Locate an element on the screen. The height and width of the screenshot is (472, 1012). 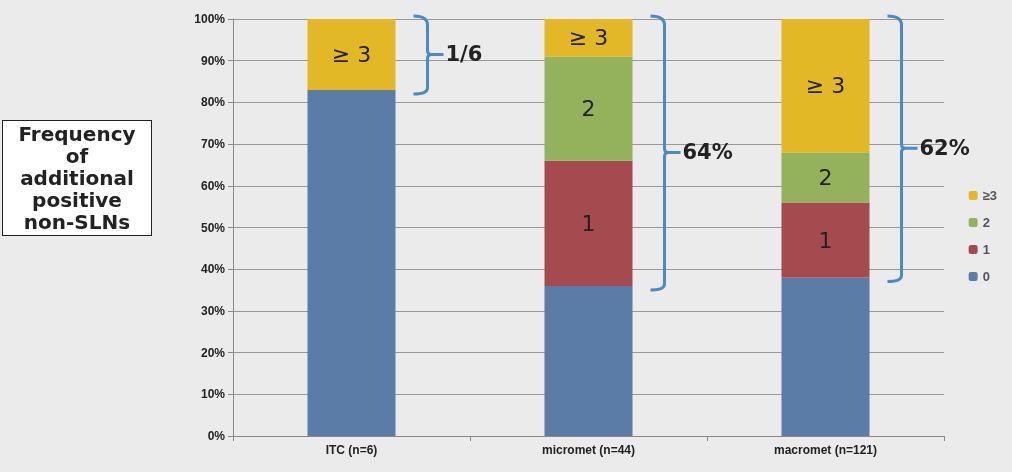
y-tick-label: 60% is located at coordinates (213, 185).